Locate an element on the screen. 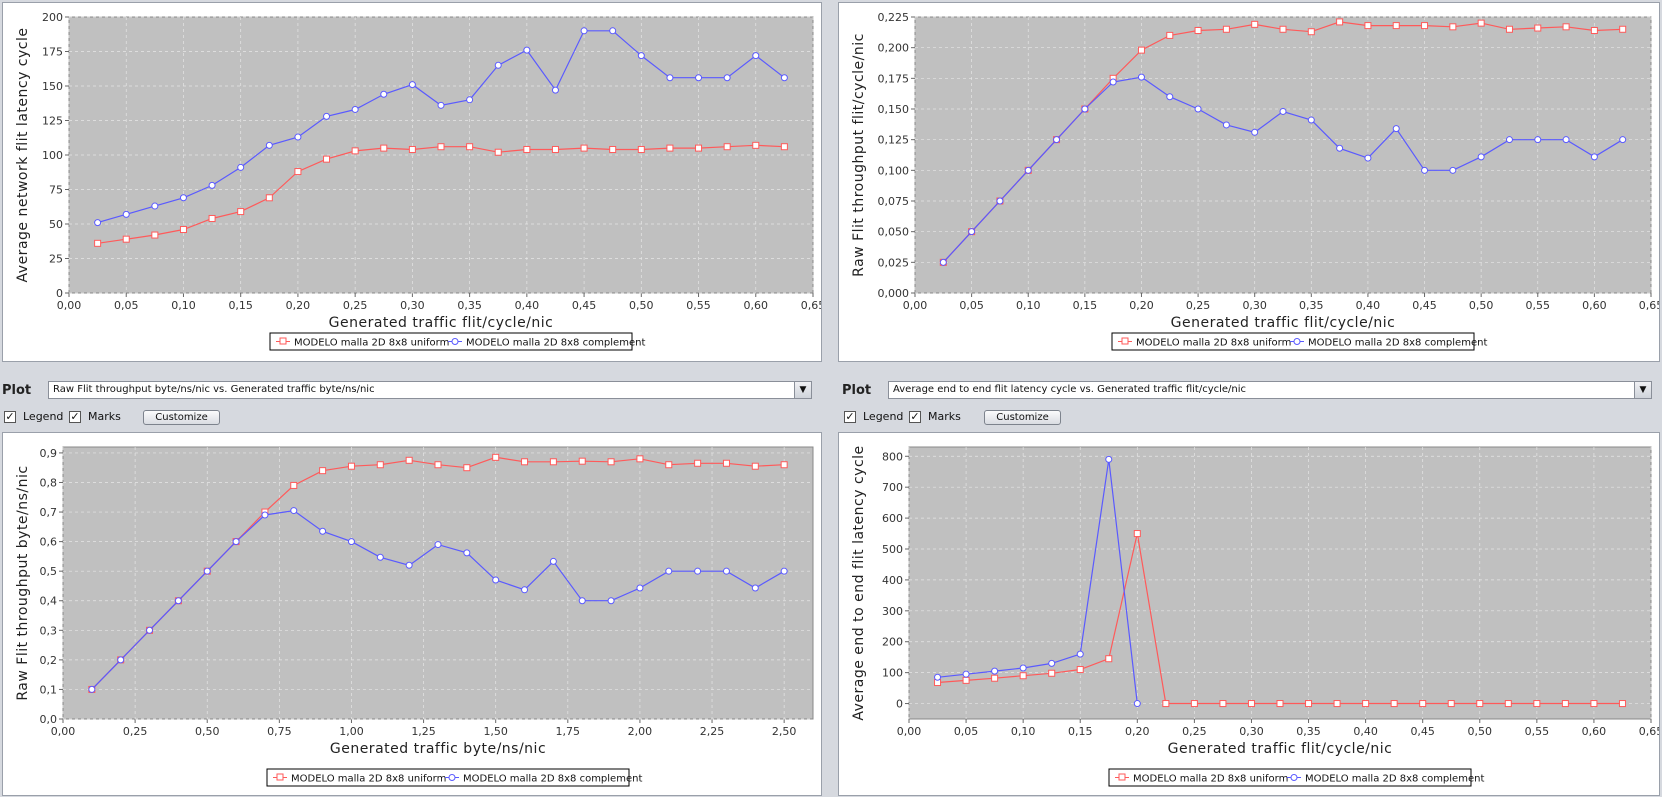  y-tick-label: 100 is located at coordinates (892, 673).